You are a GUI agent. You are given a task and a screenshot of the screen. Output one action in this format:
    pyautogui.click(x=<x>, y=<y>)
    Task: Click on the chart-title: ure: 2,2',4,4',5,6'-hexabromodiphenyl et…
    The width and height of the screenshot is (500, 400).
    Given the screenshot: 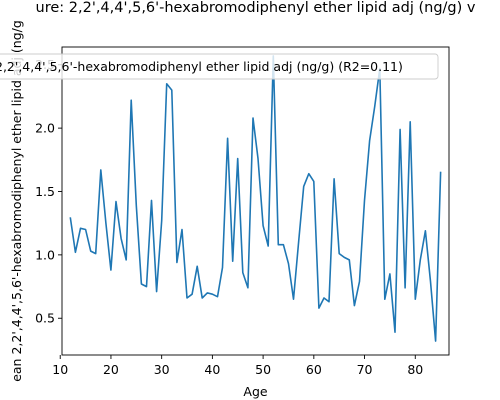 What is the action you would take?
    pyautogui.click(x=256, y=8)
    